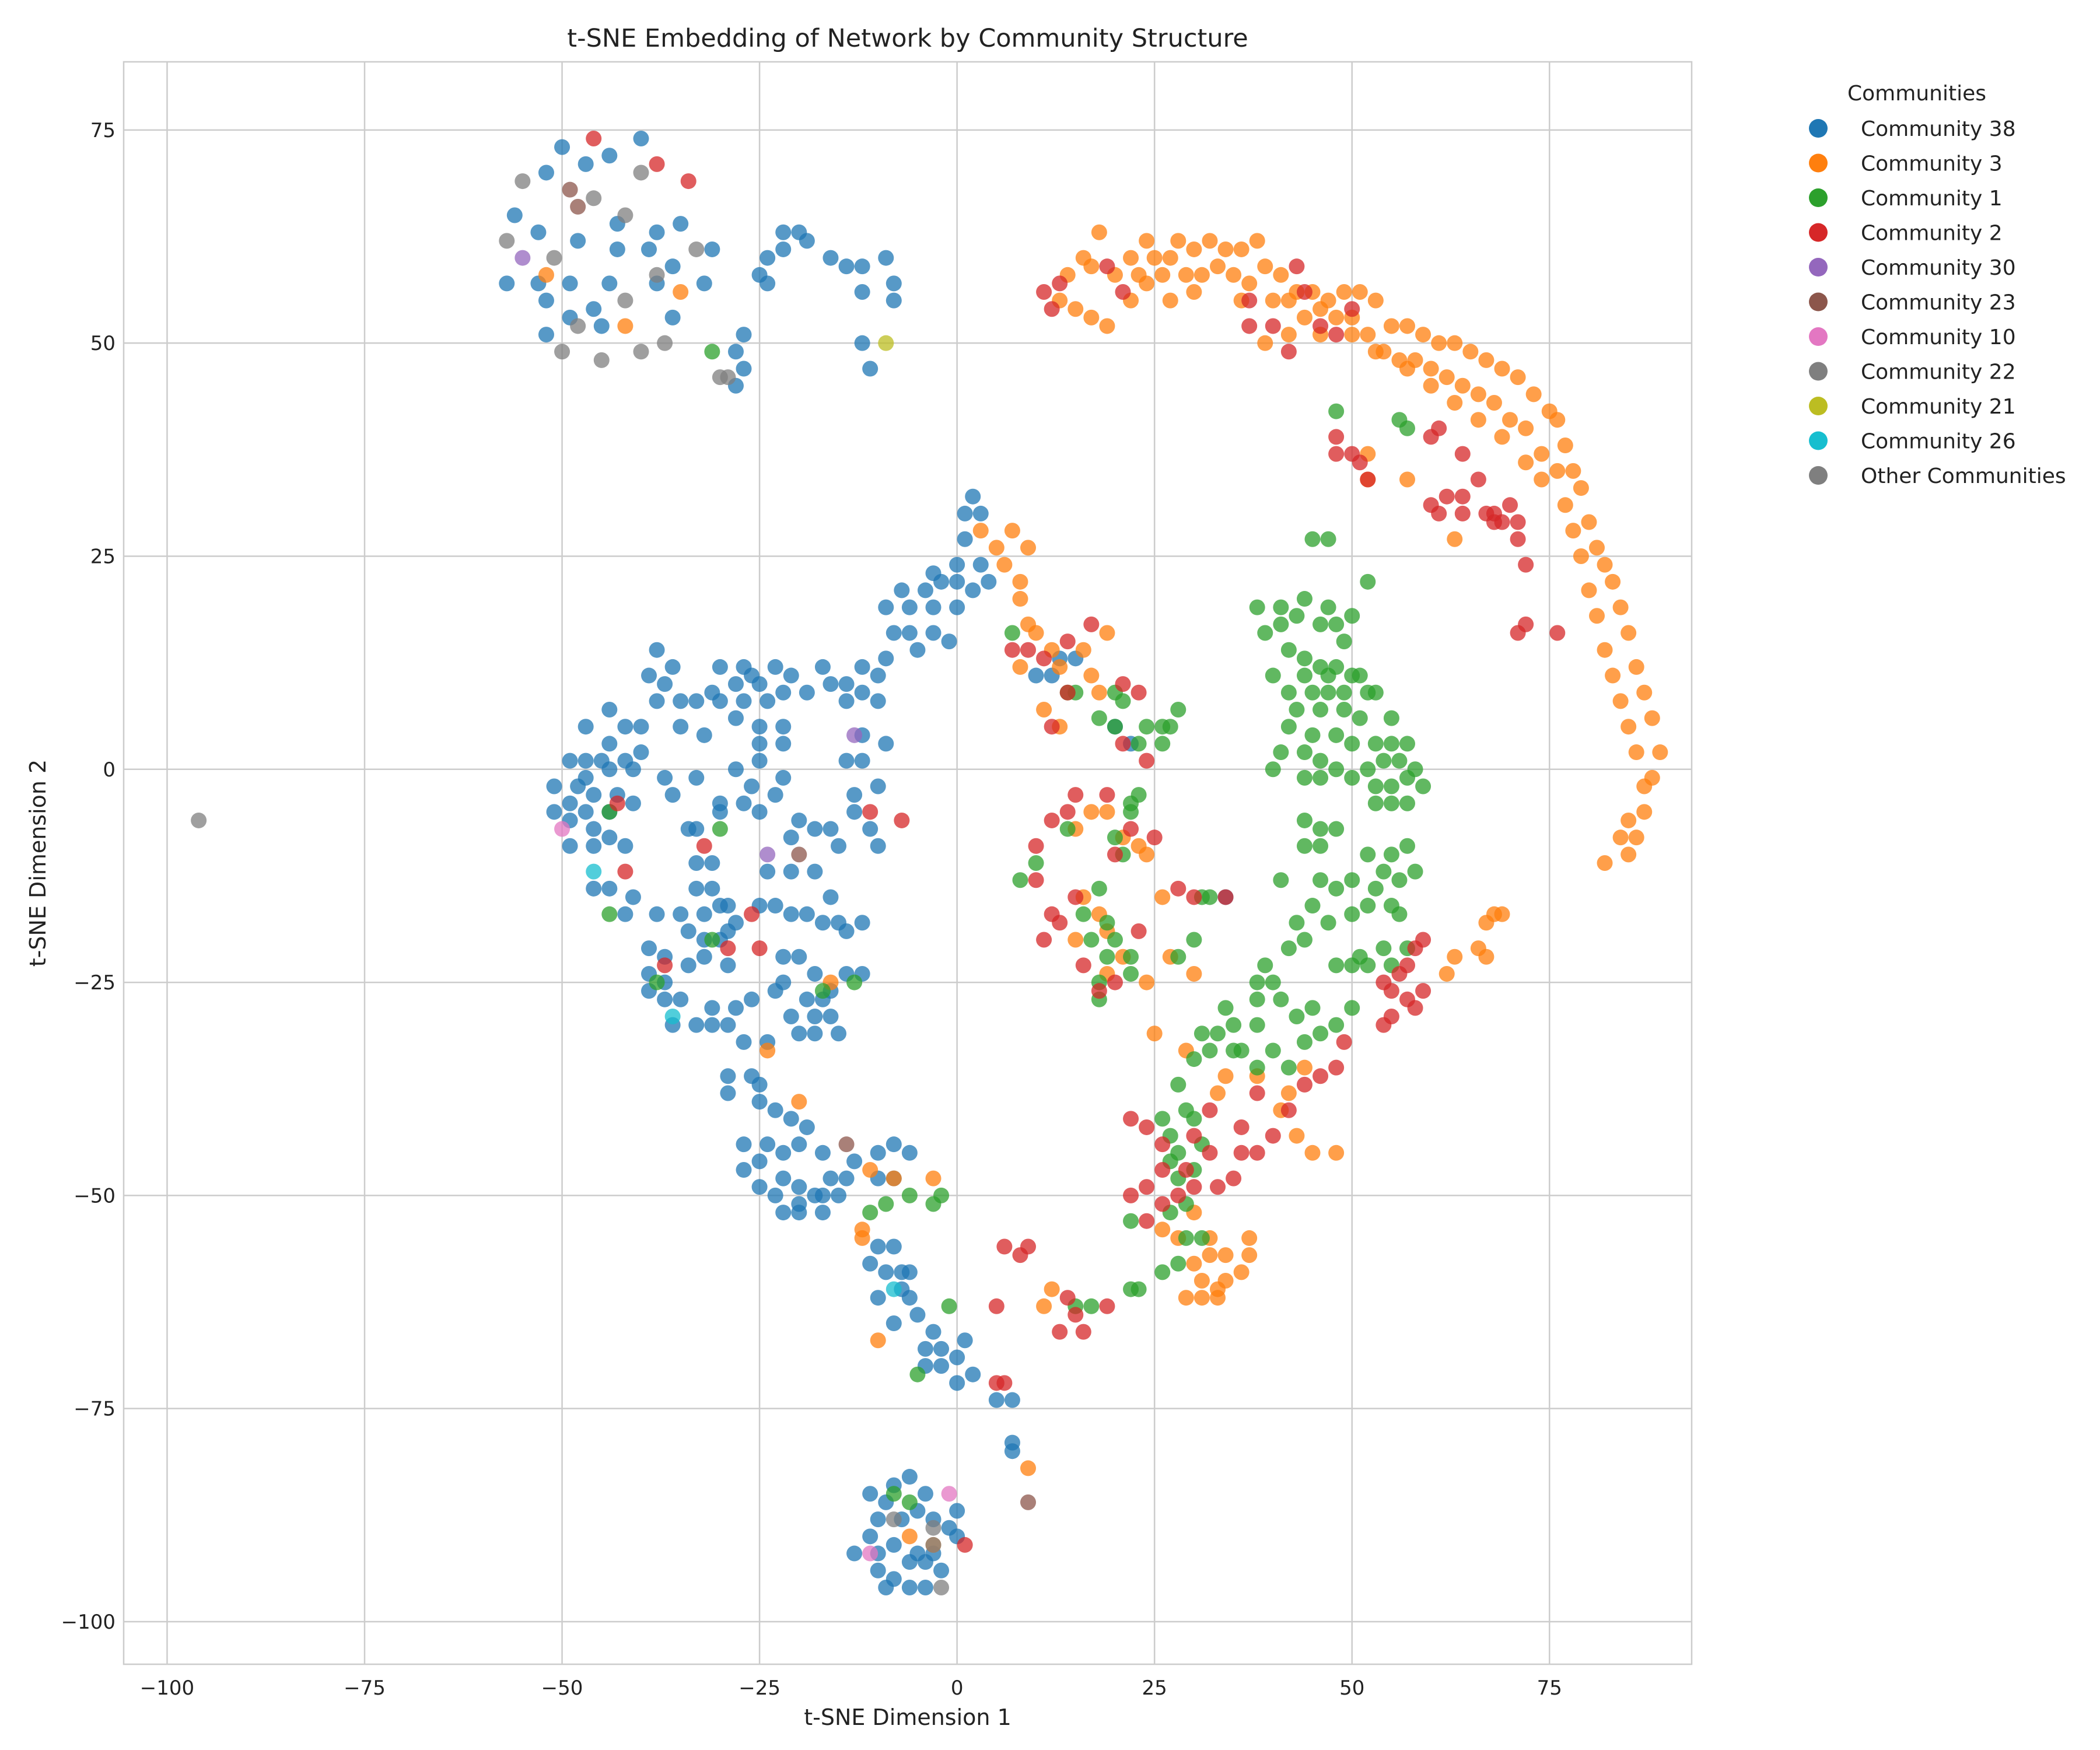  Describe the element at coordinates (1938, 268) in the screenshot. I see `legend-label: Community 30` at that location.